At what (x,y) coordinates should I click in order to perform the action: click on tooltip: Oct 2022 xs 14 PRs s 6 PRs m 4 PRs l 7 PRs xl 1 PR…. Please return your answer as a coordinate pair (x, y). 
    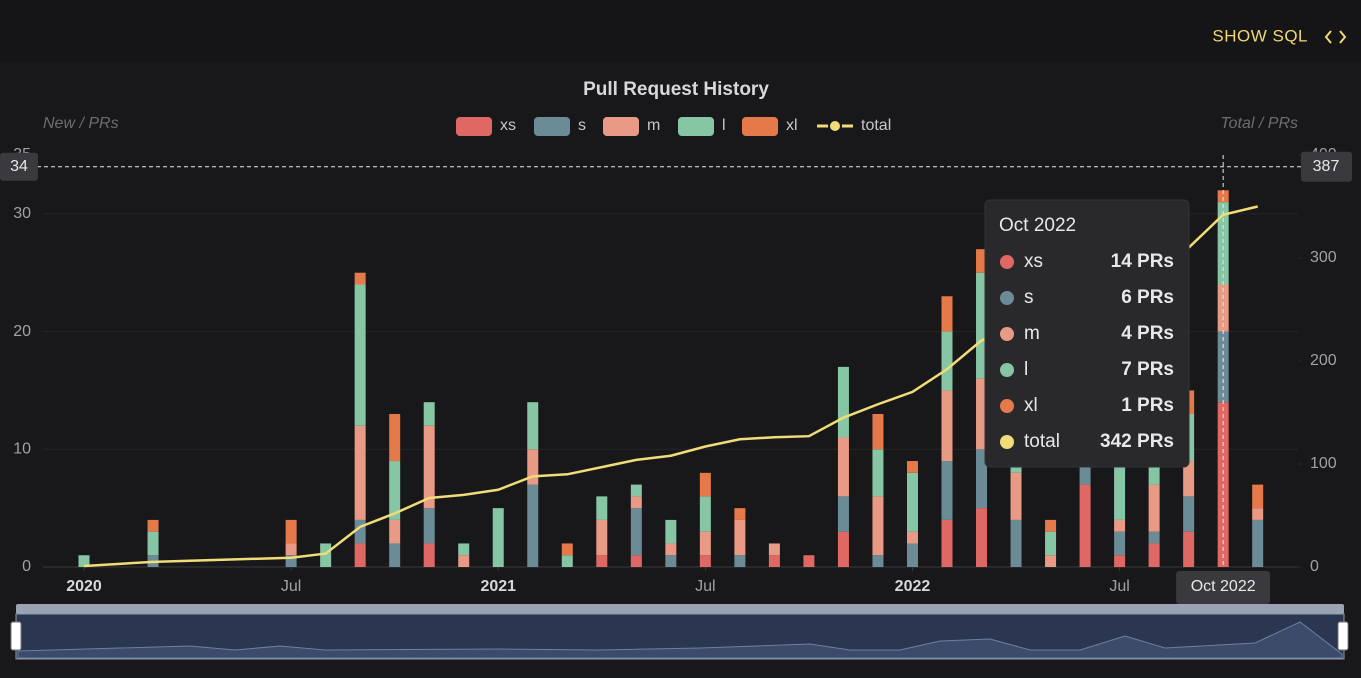
    Looking at the image, I should click on (1087, 333).